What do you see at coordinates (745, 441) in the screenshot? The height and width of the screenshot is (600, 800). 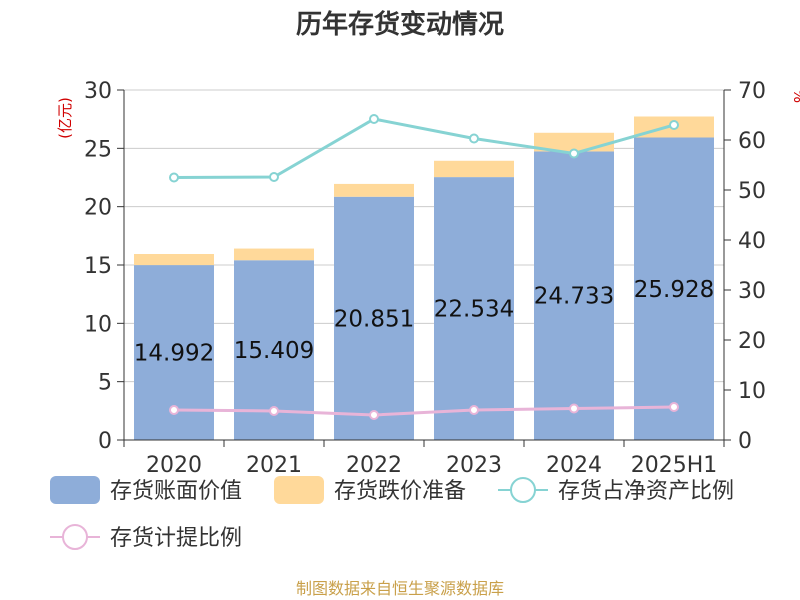 I see `right-tick-label: 0` at bounding box center [745, 441].